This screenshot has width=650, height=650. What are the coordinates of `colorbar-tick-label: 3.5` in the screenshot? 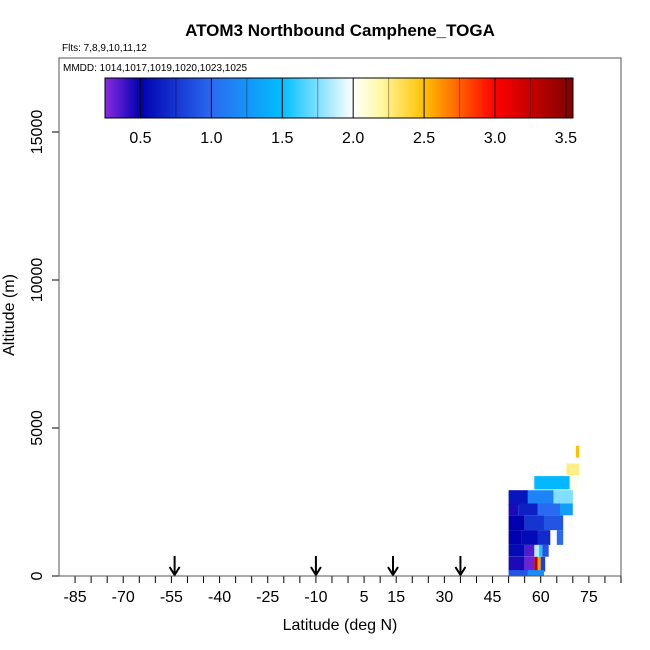 It's located at (566, 138).